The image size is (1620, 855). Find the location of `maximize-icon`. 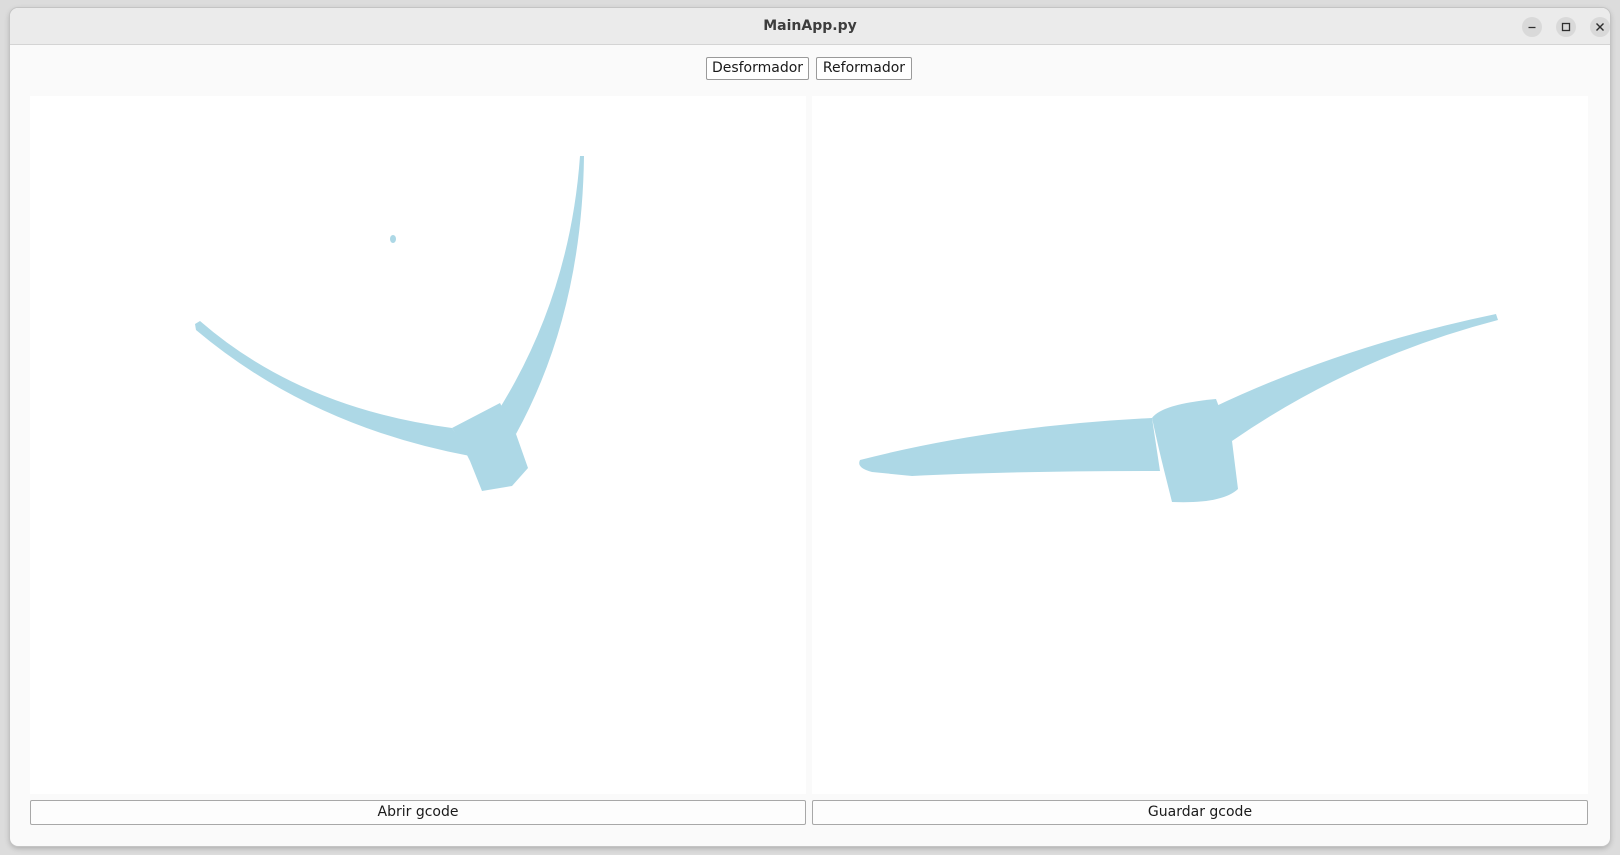

maximize-icon is located at coordinates (1566, 27).